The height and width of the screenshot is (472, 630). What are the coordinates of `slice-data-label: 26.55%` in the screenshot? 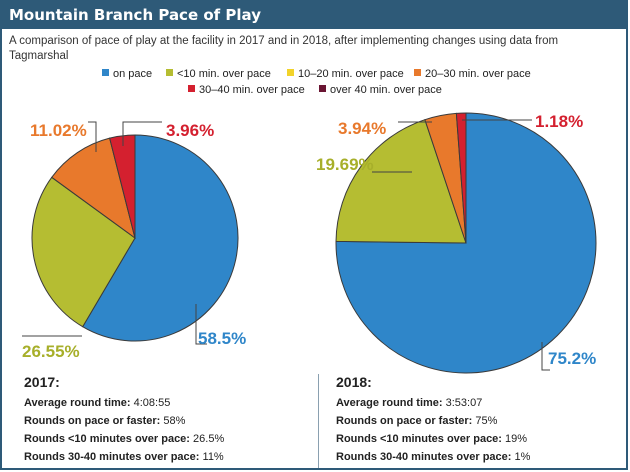 It's located at (51, 351).